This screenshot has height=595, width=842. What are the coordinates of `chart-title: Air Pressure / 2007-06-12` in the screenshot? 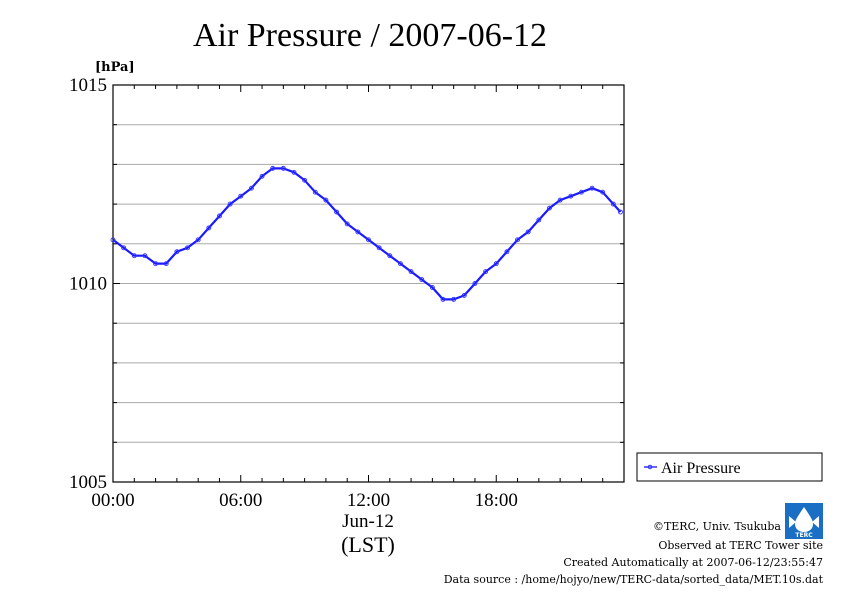 It's located at (370, 35).